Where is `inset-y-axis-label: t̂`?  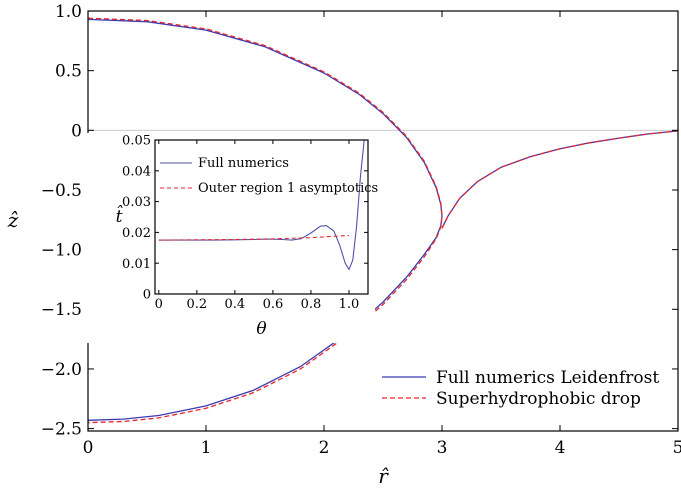
inset-y-axis-label: t̂ is located at coordinates (119, 216).